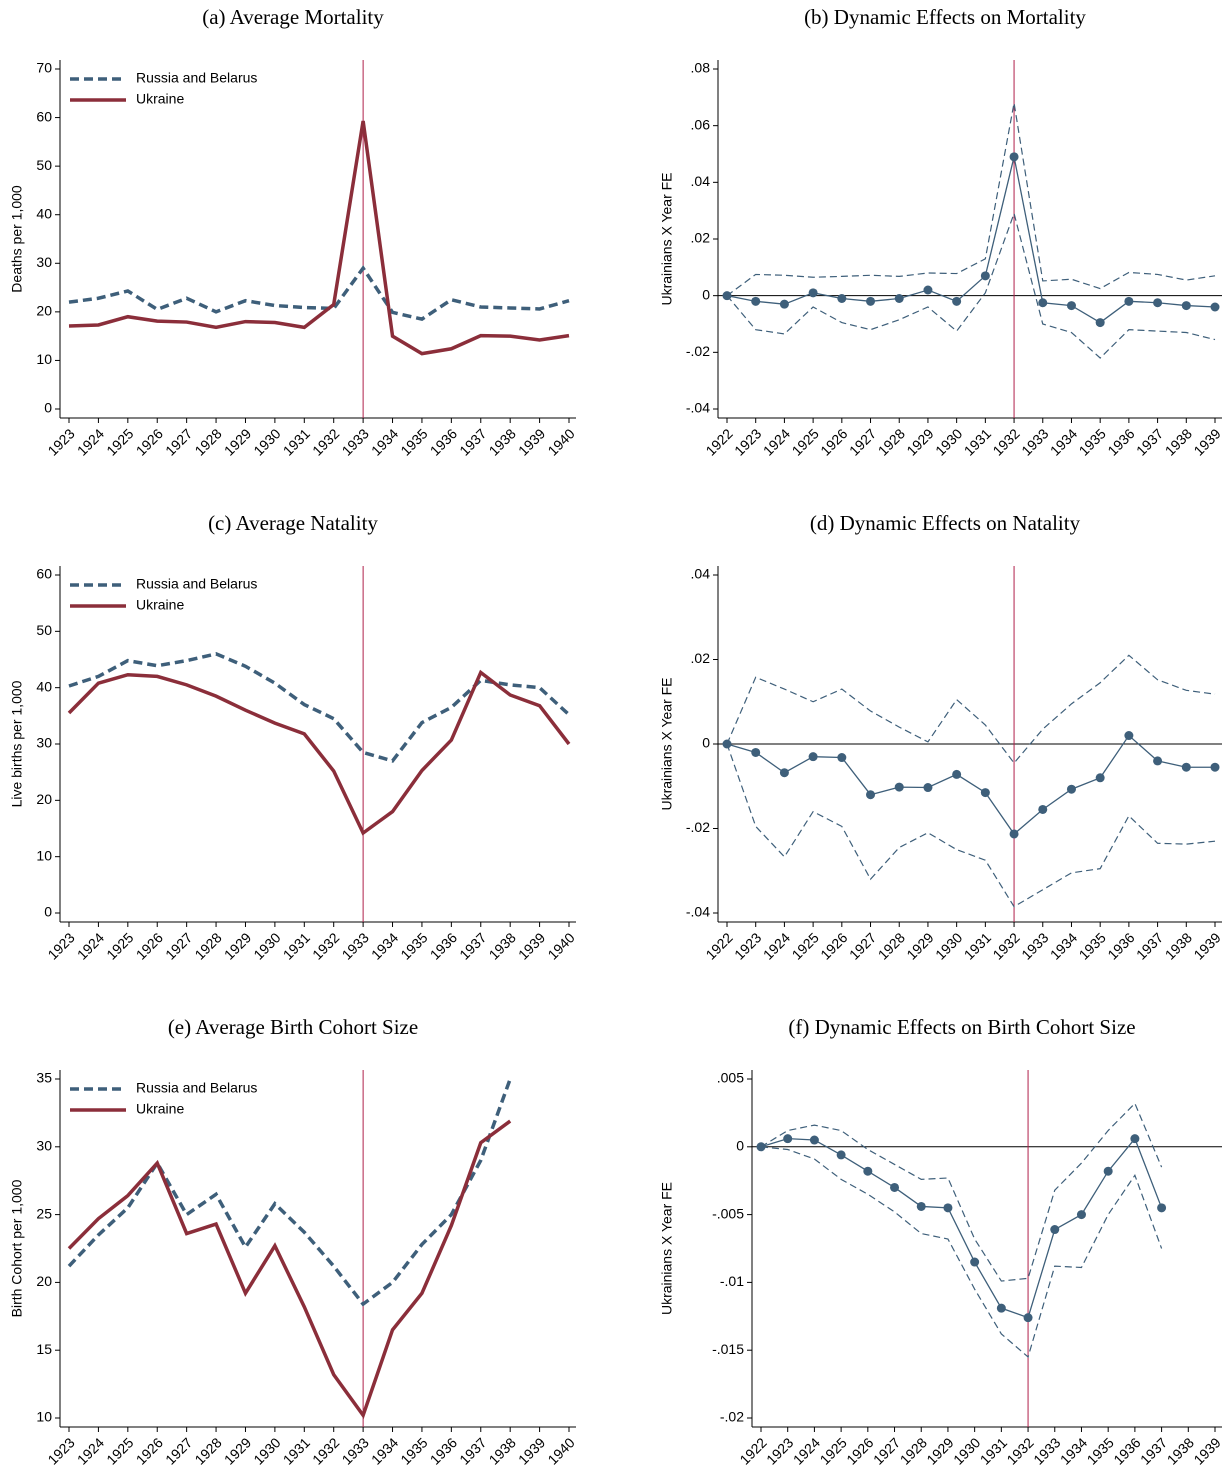 This screenshot has width=1228, height=1465. What do you see at coordinates (160, 1109) in the screenshot?
I see `legend-label: Ukraine` at bounding box center [160, 1109].